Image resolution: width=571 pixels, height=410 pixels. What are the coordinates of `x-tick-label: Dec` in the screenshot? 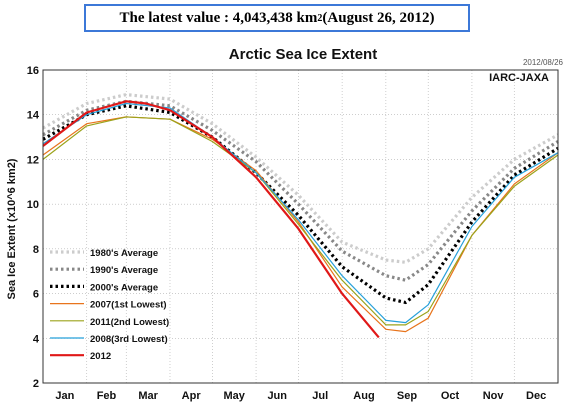 It's located at (536, 396).